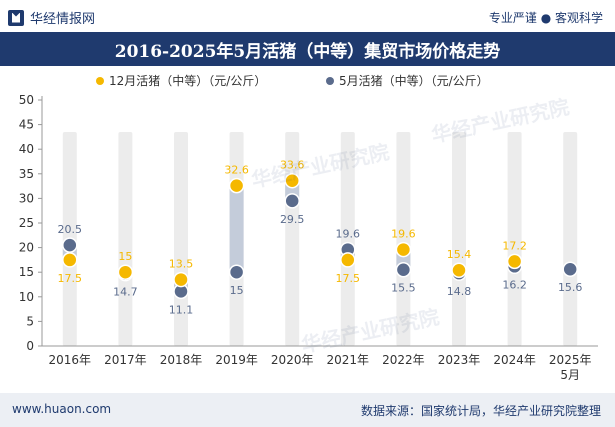  Describe the element at coordinates (480, 411) in the screenshot. I see `data-source: 数据来源：国家统计局，华经产业研究院整理` at that location.